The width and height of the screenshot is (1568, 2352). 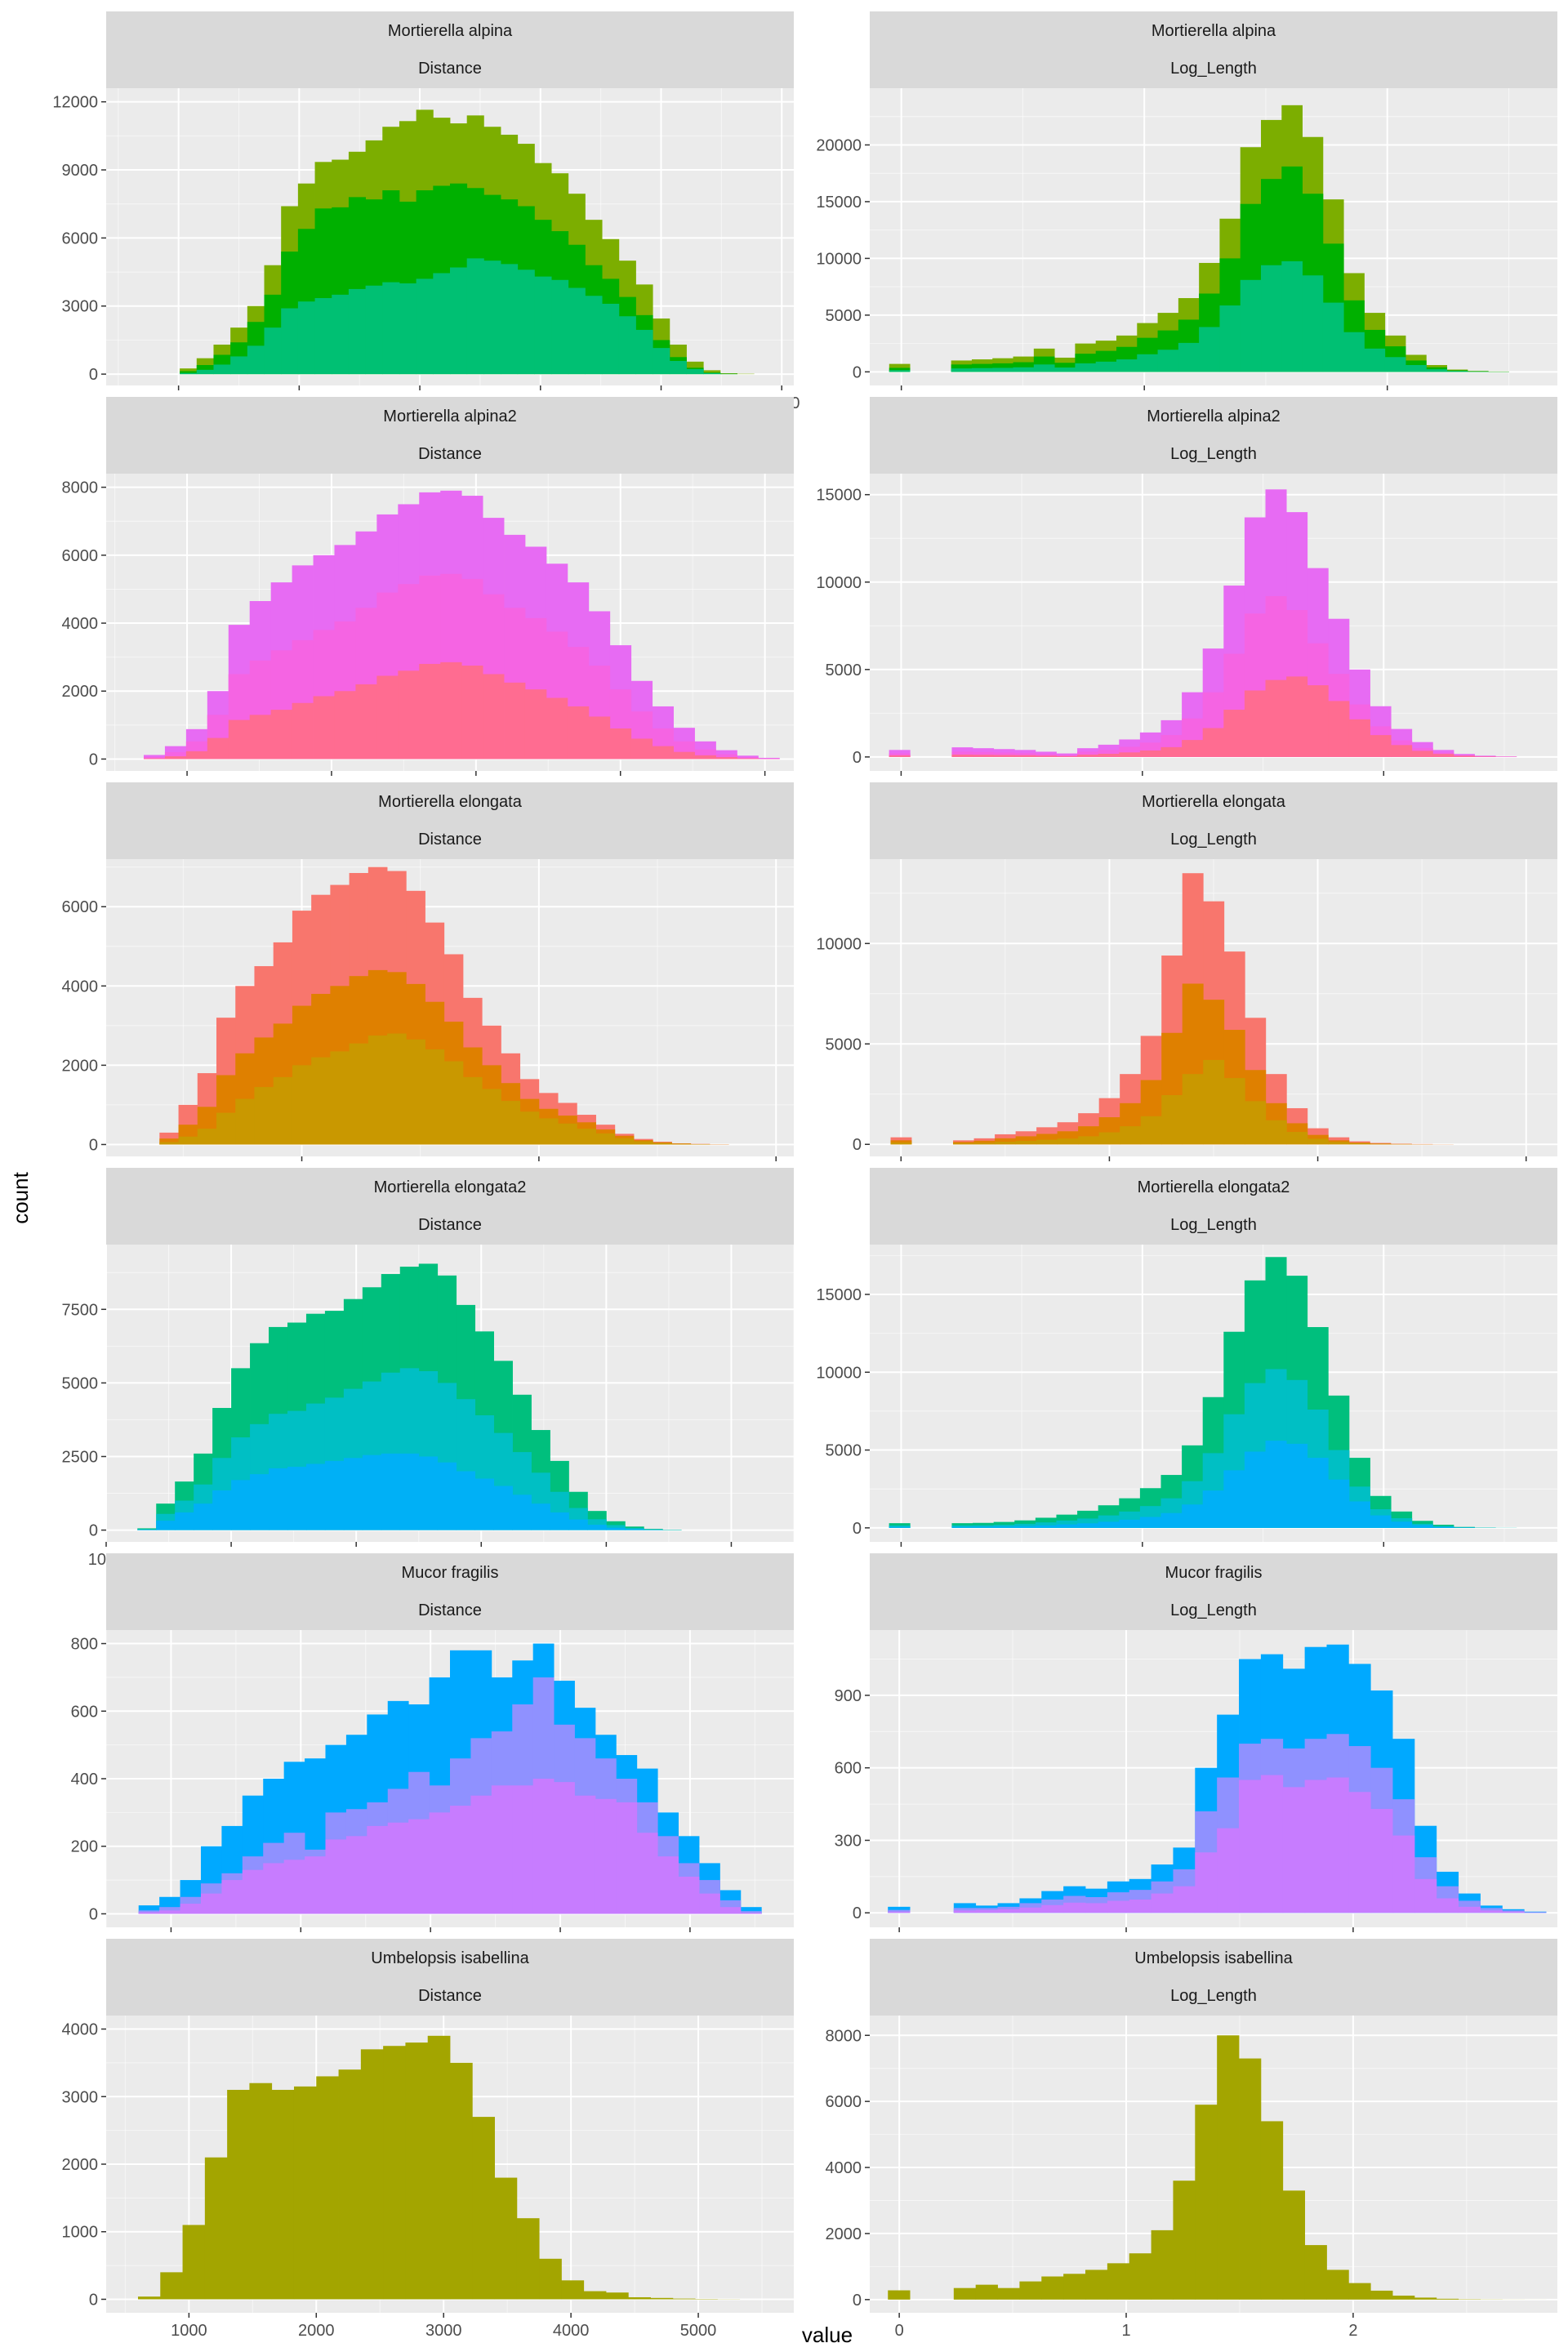 I want to click on y-tick-label: 15000, so click(x=839, y=496).